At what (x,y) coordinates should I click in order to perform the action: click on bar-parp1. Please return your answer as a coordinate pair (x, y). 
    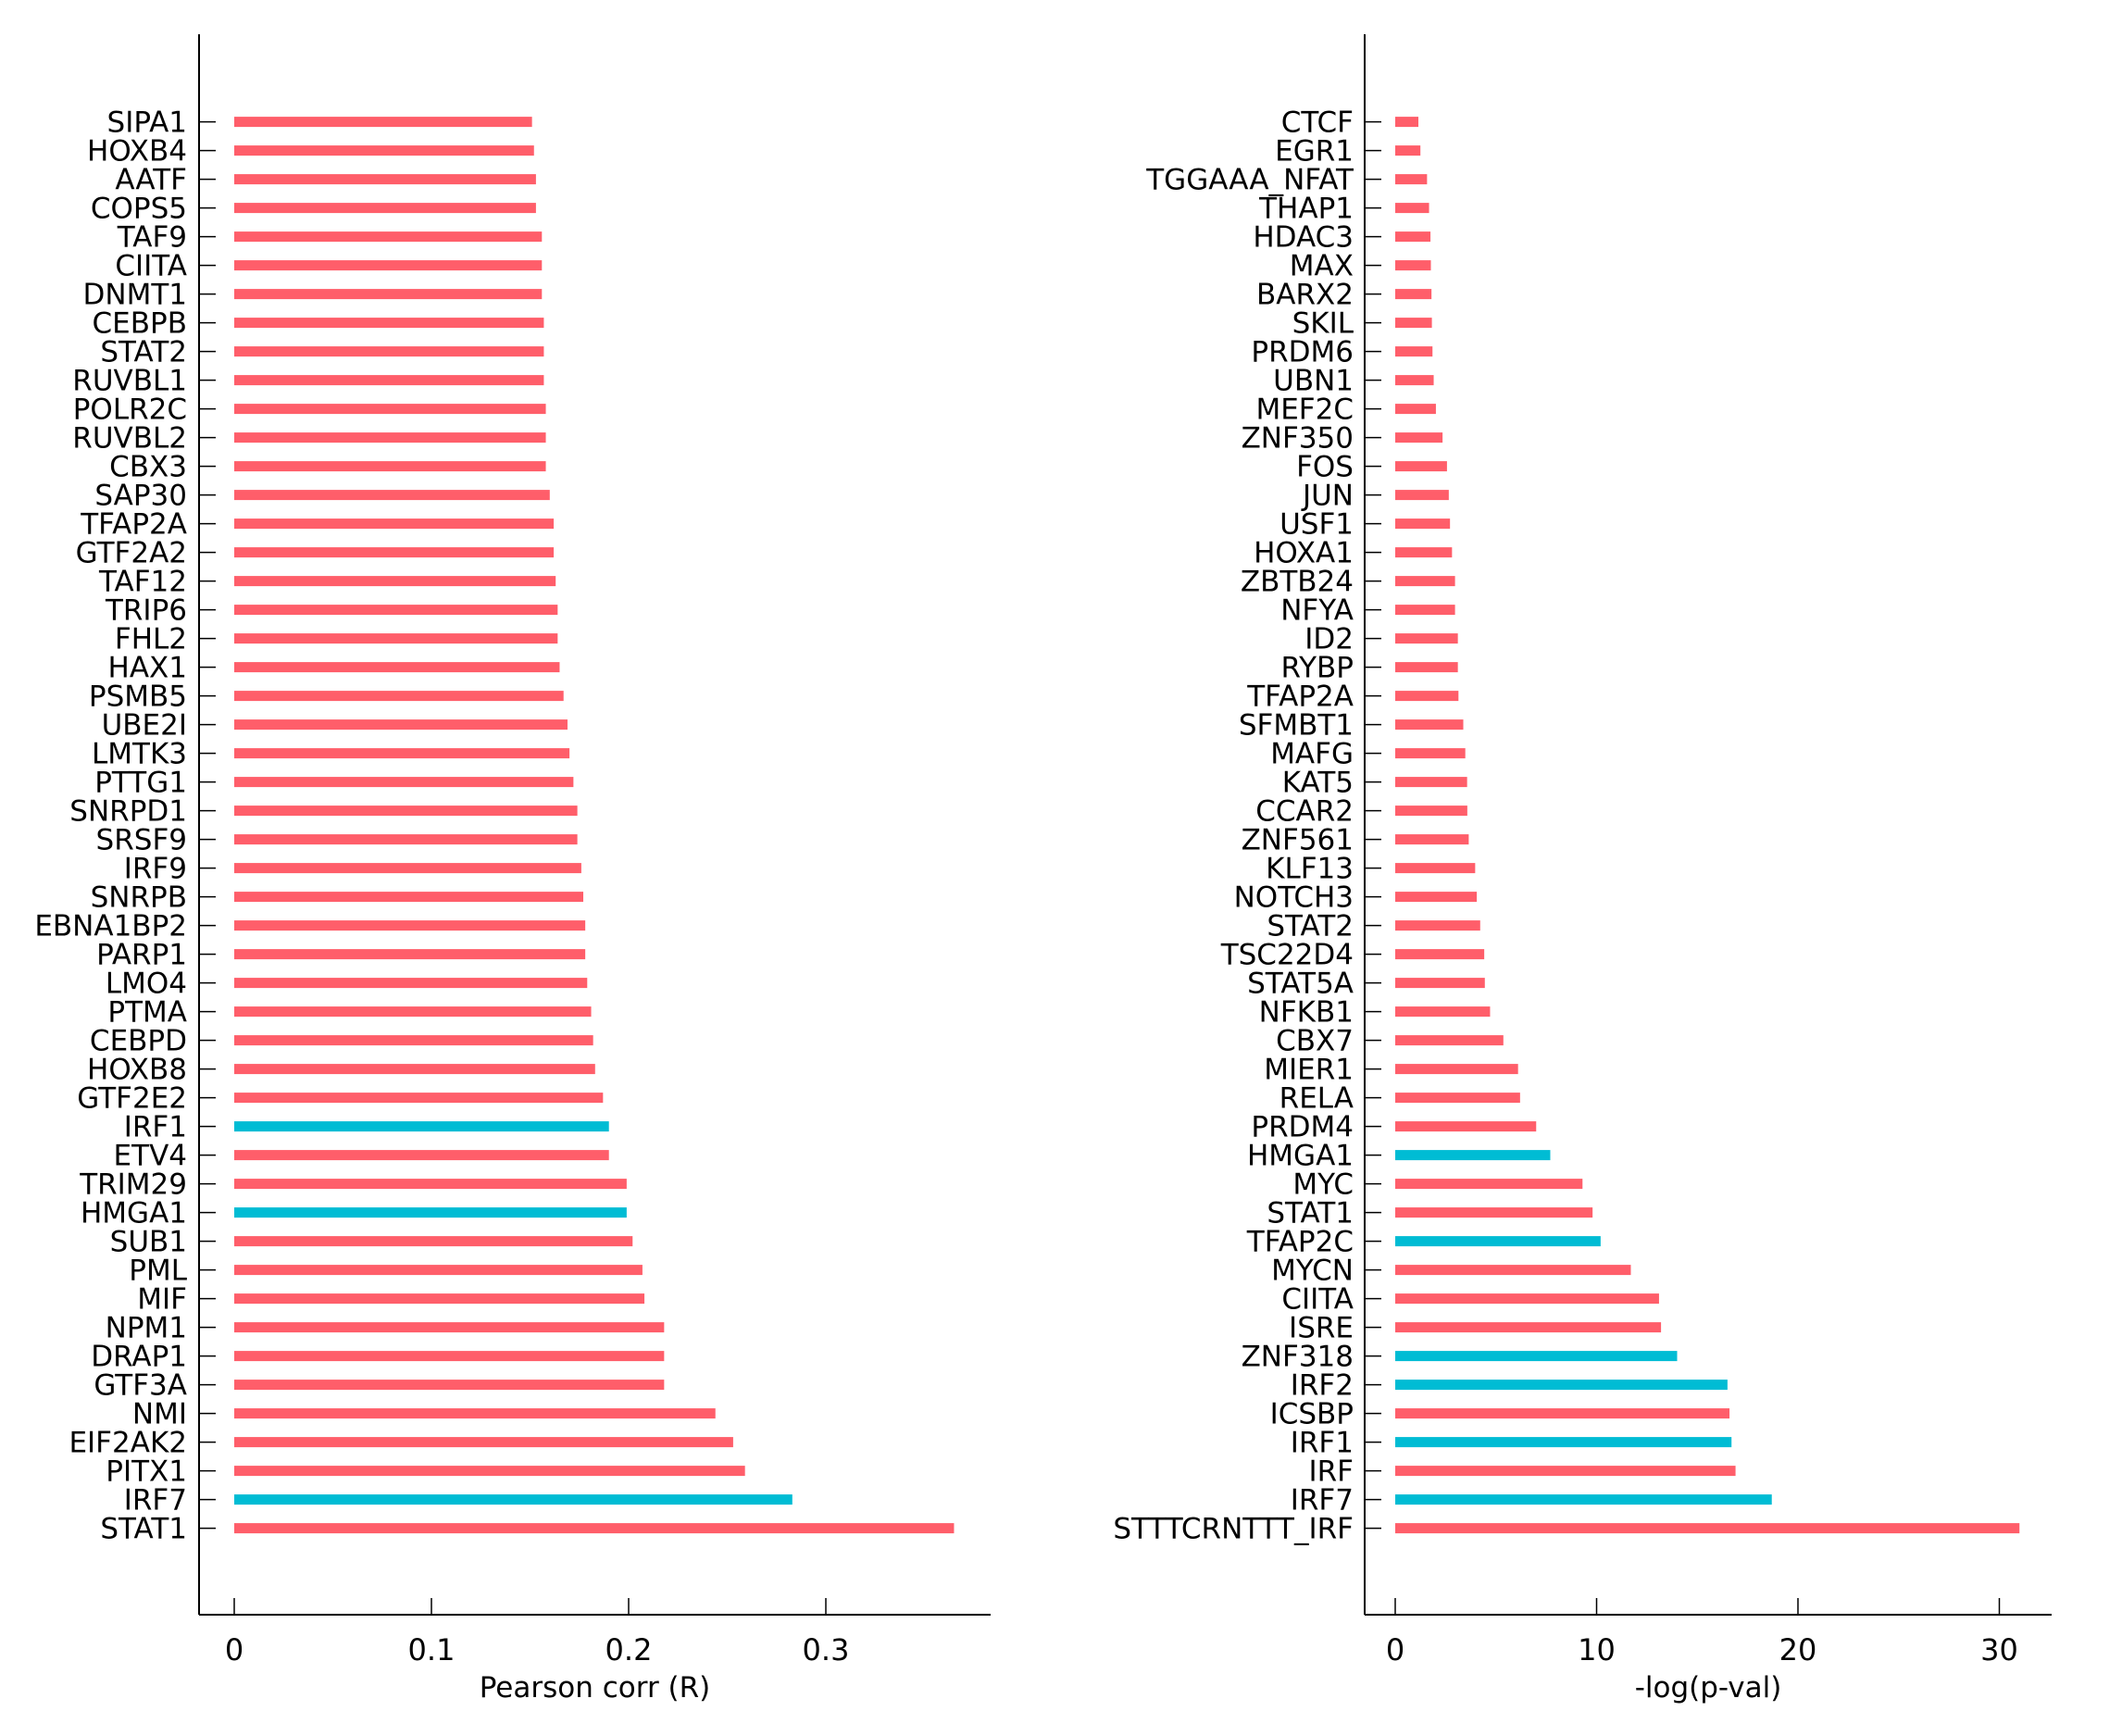
    Looking at the image, I should click on (410, 954).